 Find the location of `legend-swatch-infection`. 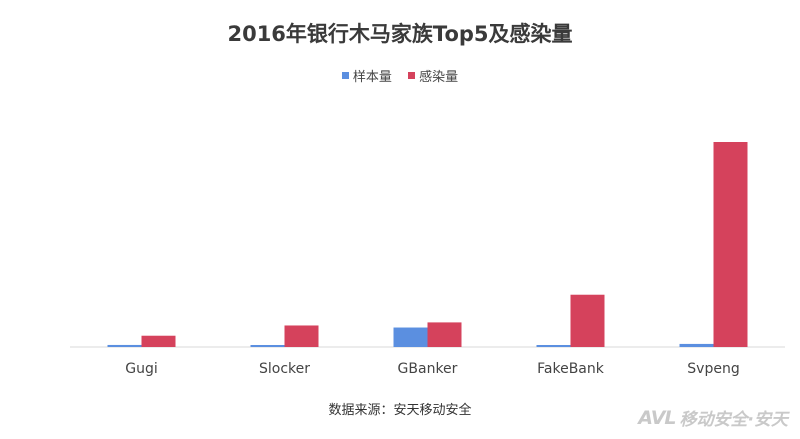

legend-swatch-infection is located at coordinates (412, 75).